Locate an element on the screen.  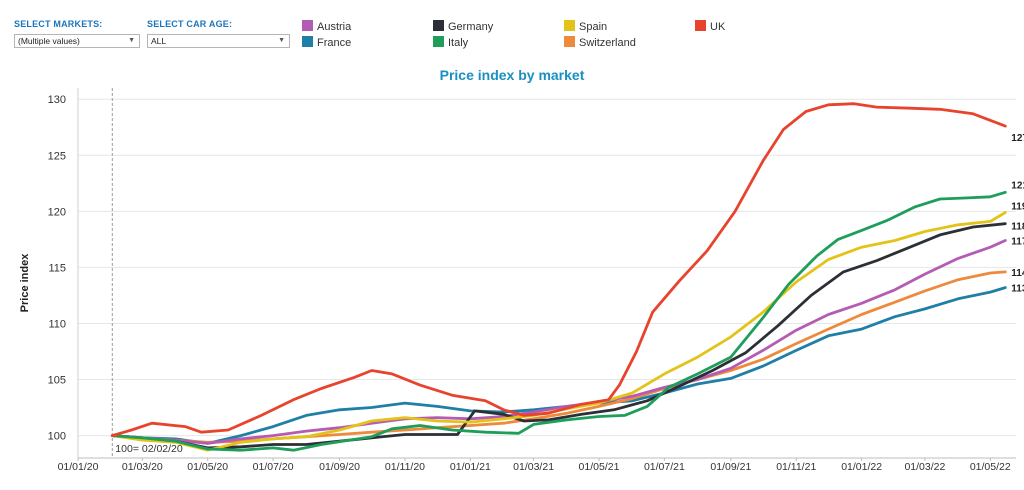
end-label-spain: 119.9 is located at coordinates (1017, 206).